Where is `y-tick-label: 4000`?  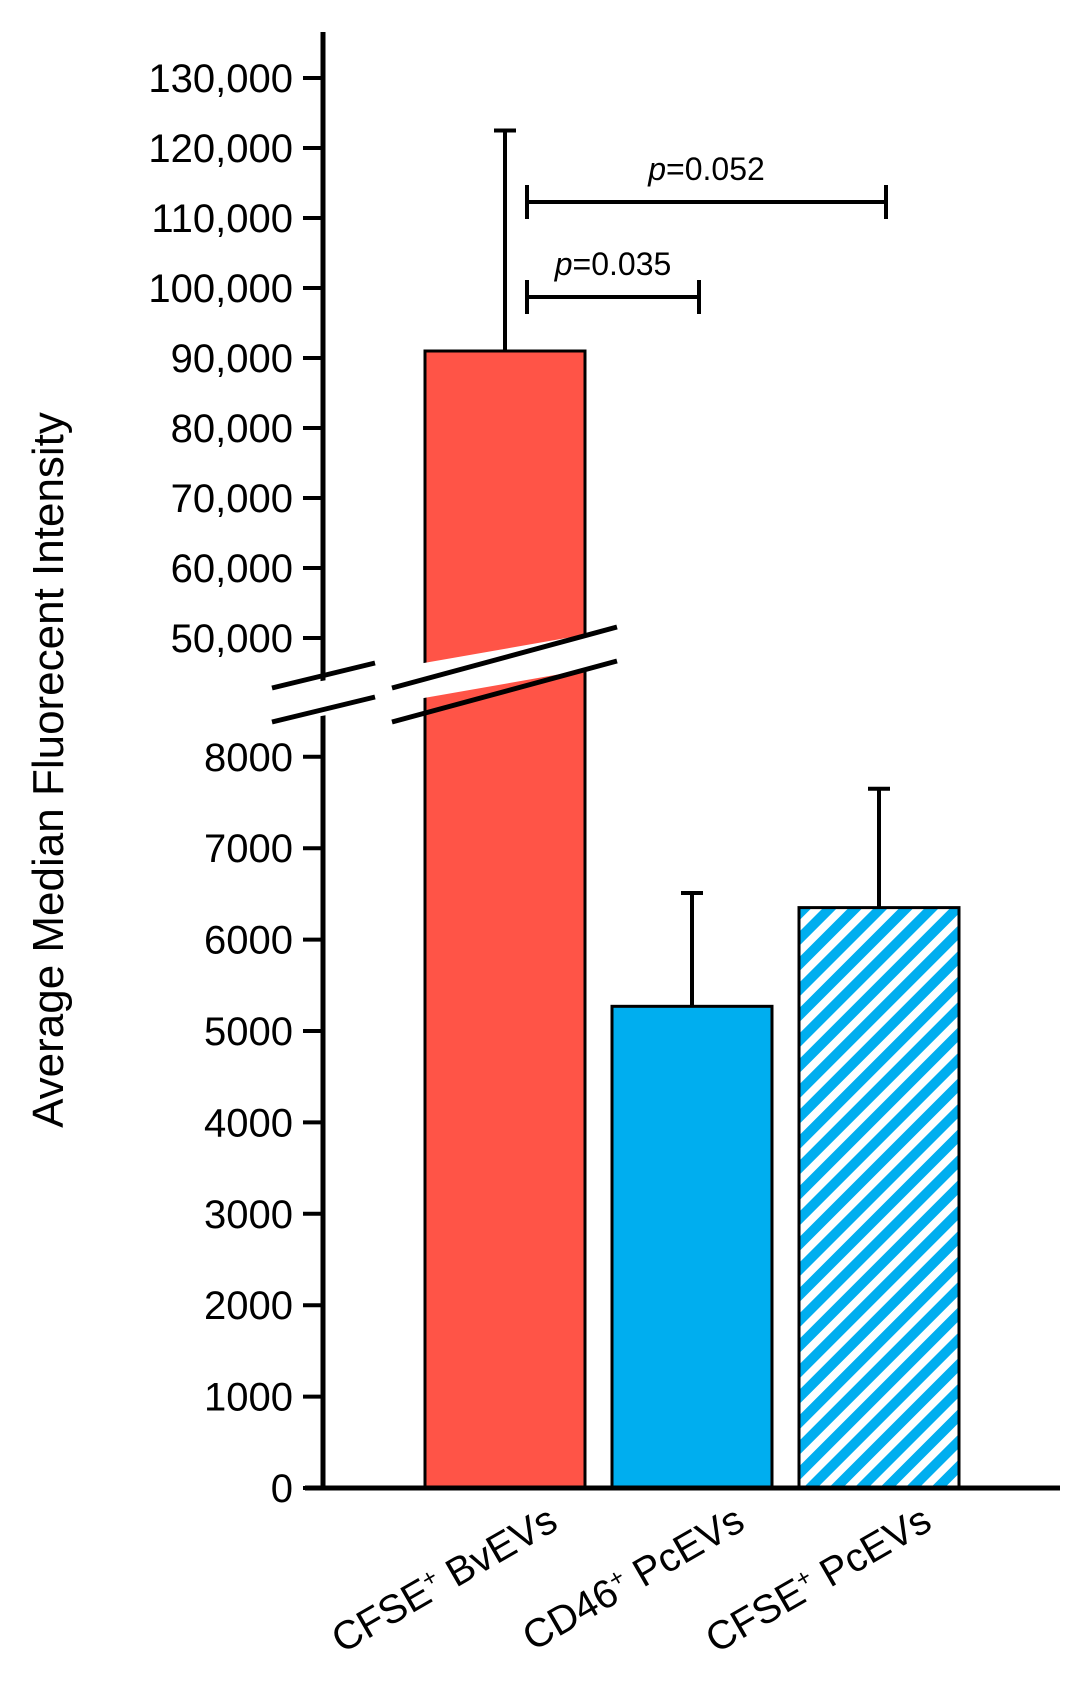
y-tick-label: 4000 is located at coordinates (248, 1123).